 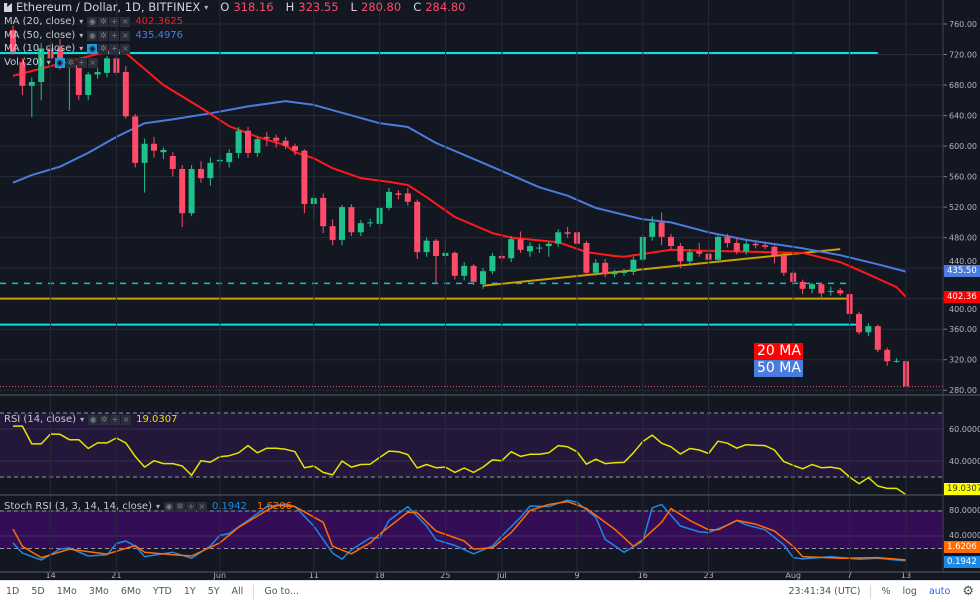 What do you see at coordinates (234, 36) in the screenshot?
I see `indicator-ma50: MA (50, close) ▾ ◉ ✲ + × 435.4976` at bounding box center [234, 36].